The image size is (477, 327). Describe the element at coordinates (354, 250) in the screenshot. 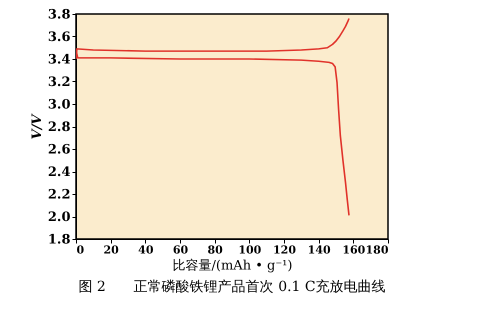

I see `x-tick-label: 160` at that location.